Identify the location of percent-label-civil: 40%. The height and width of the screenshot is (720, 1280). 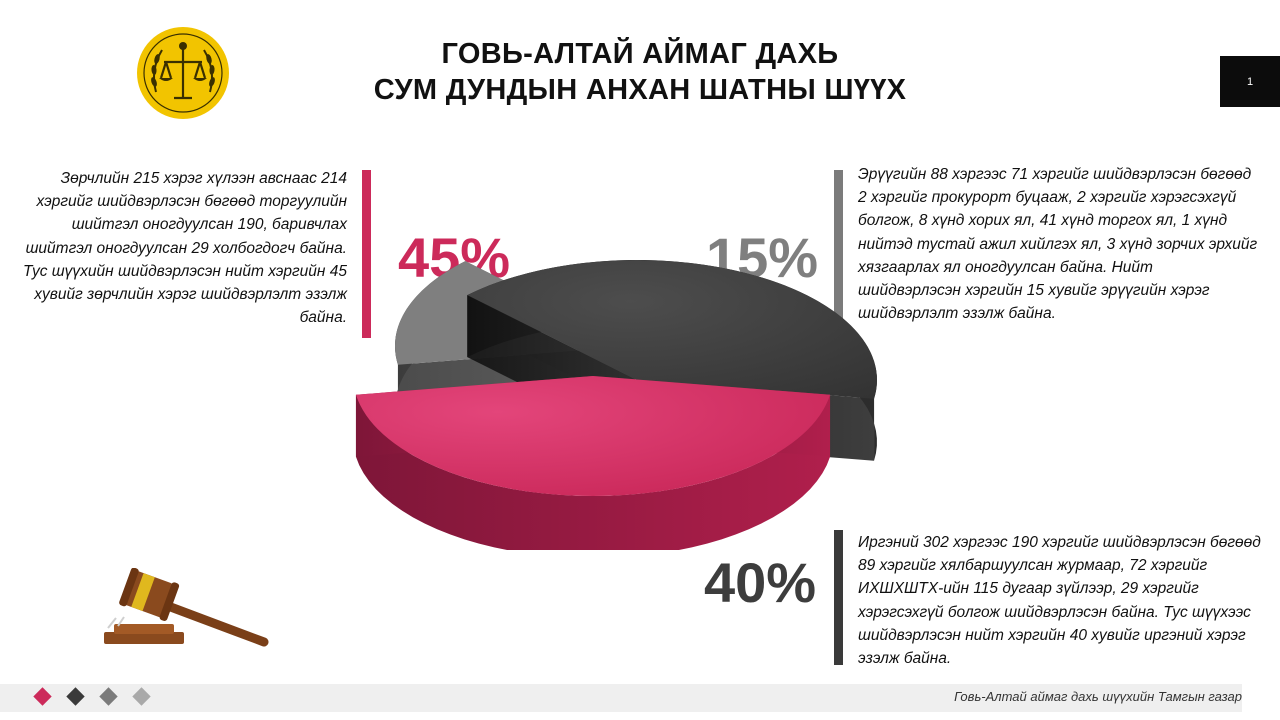
(760, 582).